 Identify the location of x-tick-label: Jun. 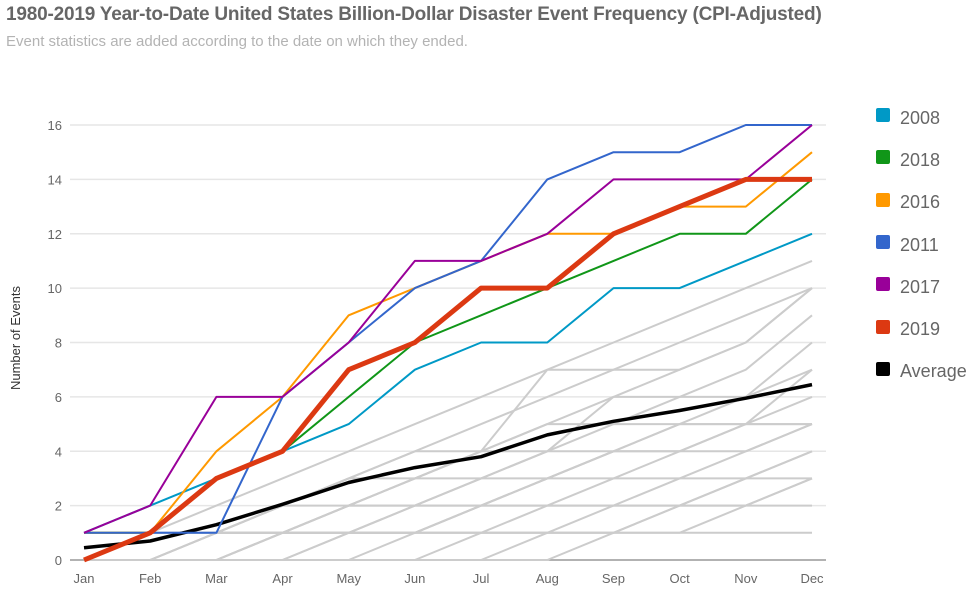
(414, 578).